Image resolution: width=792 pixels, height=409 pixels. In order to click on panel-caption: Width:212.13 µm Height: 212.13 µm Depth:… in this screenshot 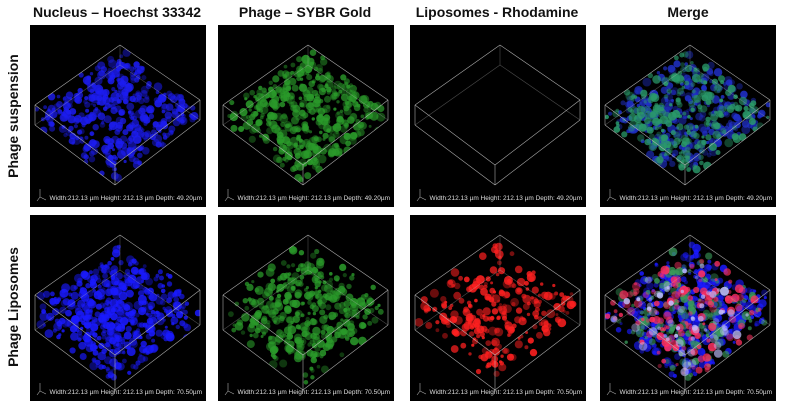, I will do `click(695, 198)`.